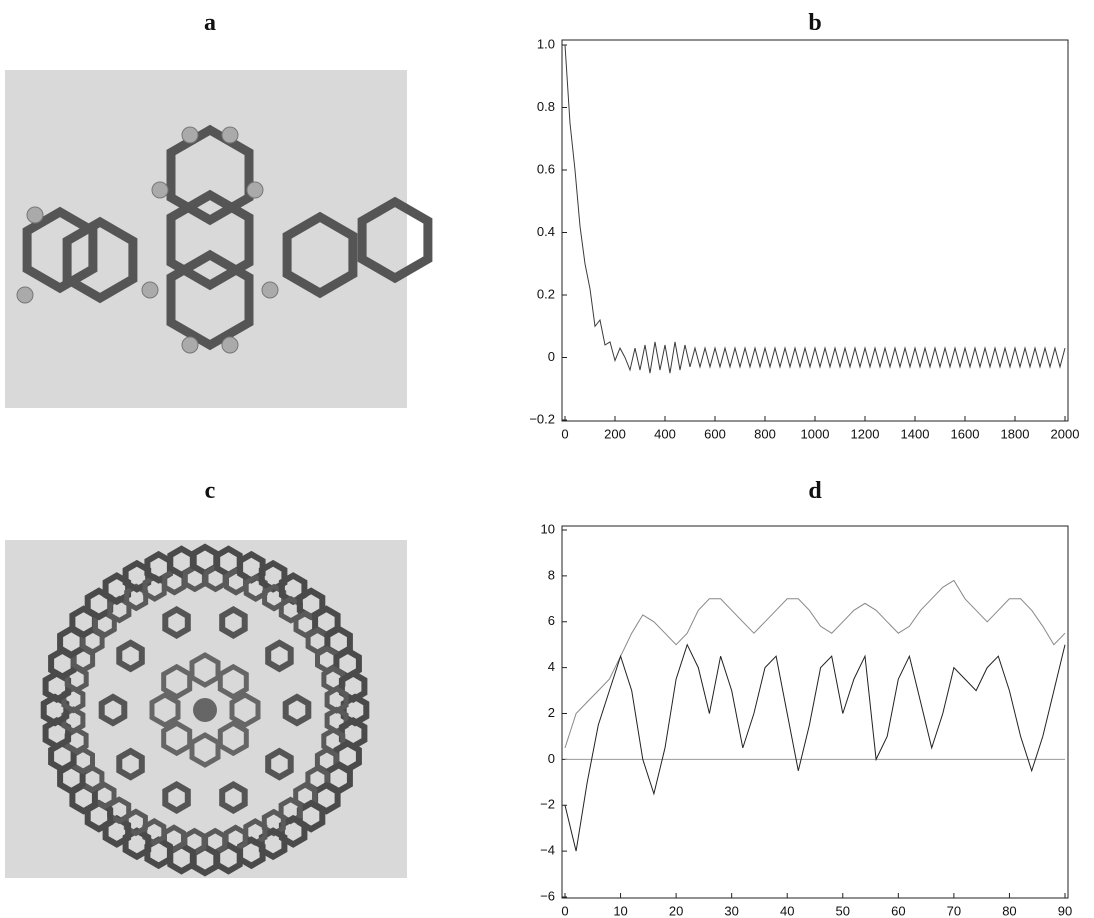 This screenshot has width=1094, height=918. What do you see at coordinates (615, 433) in the screenshot?
I see `x-tick-label: 200` at bounding box center [615, 433].